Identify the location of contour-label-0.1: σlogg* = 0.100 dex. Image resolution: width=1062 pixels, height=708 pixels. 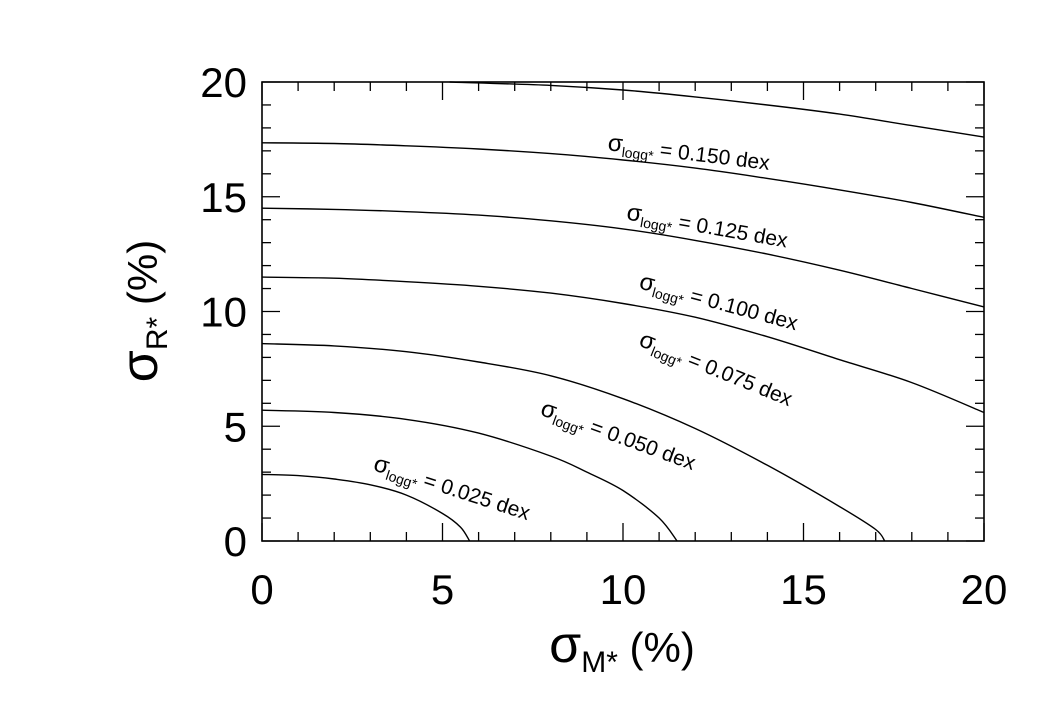
(718, 303).